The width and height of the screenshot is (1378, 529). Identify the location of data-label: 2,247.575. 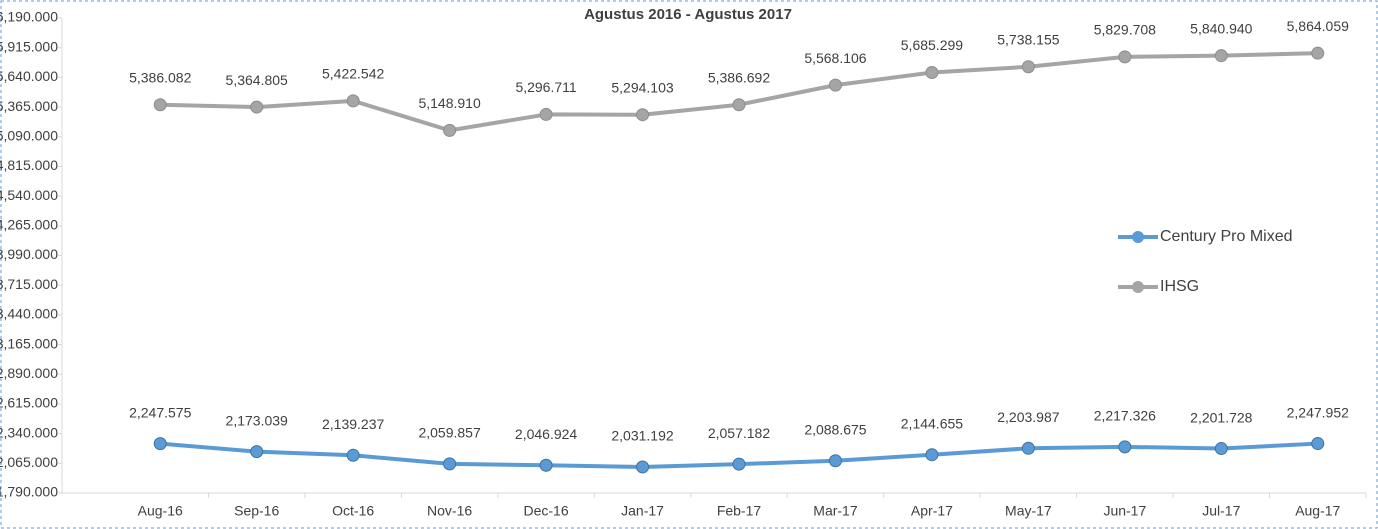
(160, 412).